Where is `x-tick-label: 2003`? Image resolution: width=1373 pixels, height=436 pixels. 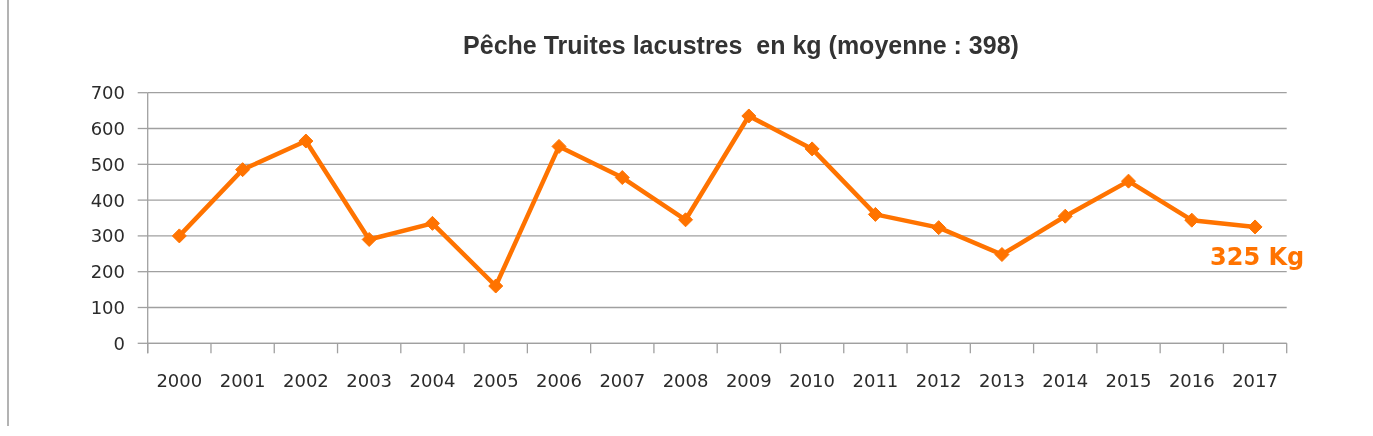 x-tick-label: 2003 is located at coordinates (369, 380).